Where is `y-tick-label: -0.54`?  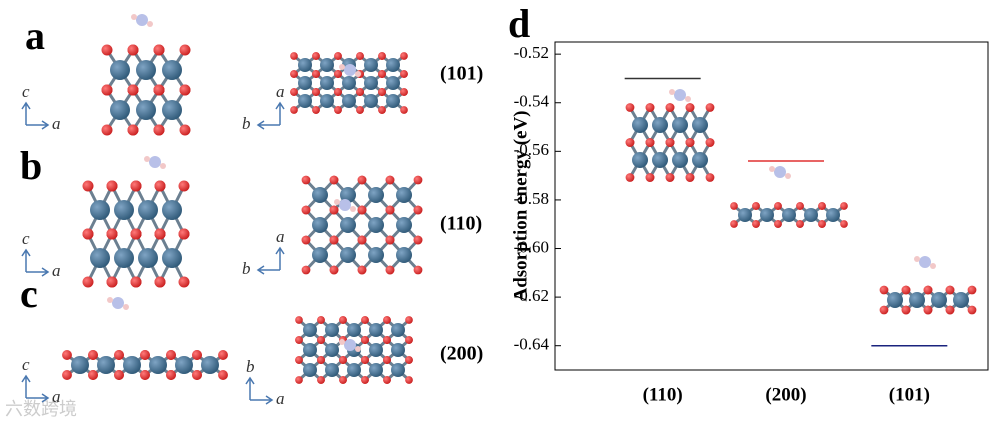 y-tick-label: -0.54 is located at coordinates (532, 101).